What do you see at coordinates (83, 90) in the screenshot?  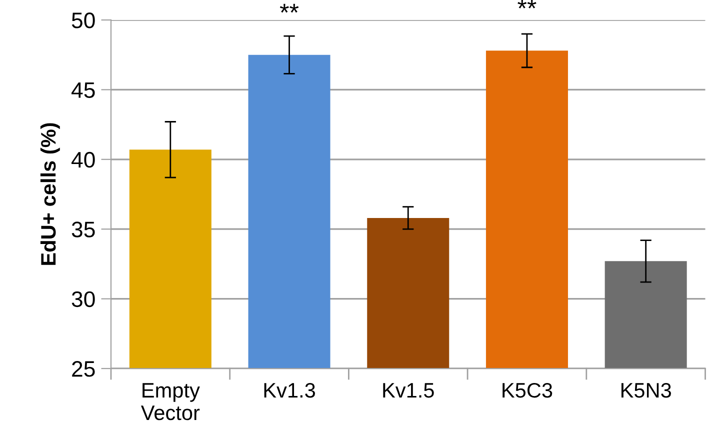 I see `y-tick-label: 45` at bounding box center [83, 90].